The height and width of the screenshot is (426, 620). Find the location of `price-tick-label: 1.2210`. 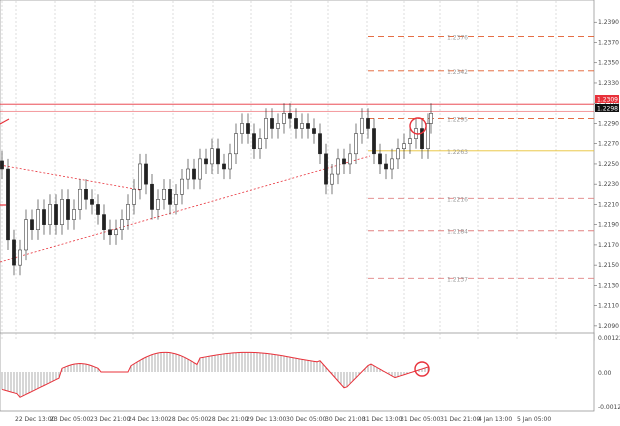

price-tick-label: 1.2210 is located at coordinates (608, 204).